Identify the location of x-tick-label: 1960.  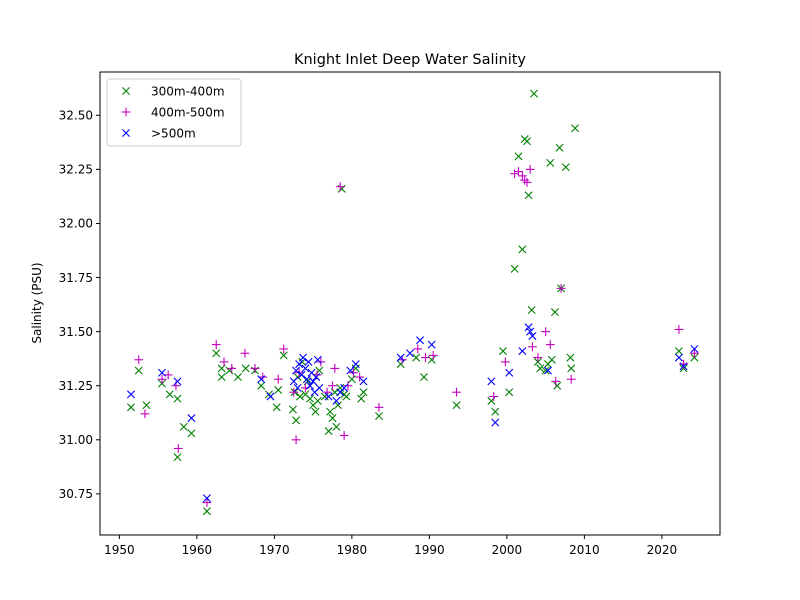
(197, 550).